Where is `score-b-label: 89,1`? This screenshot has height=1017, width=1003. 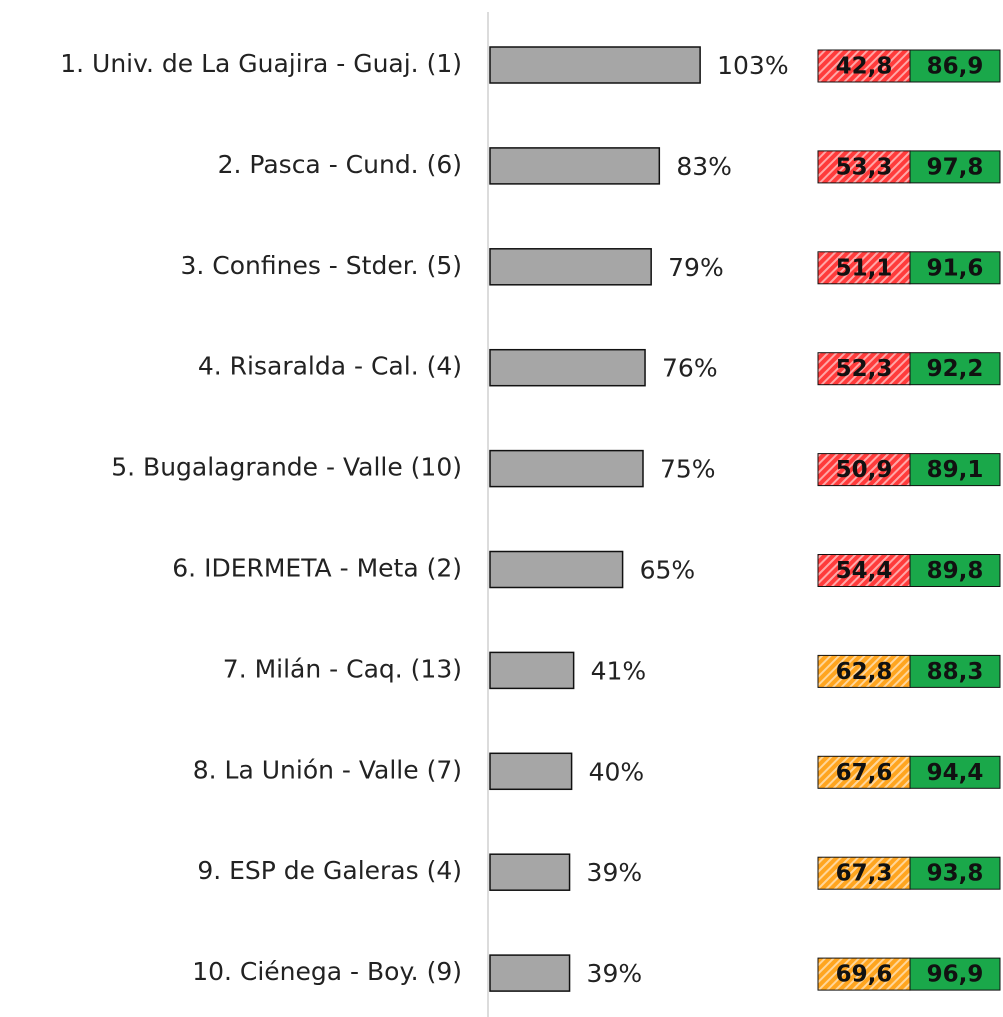
score-b-label: 89,1 is located at coordinates (955, 470).